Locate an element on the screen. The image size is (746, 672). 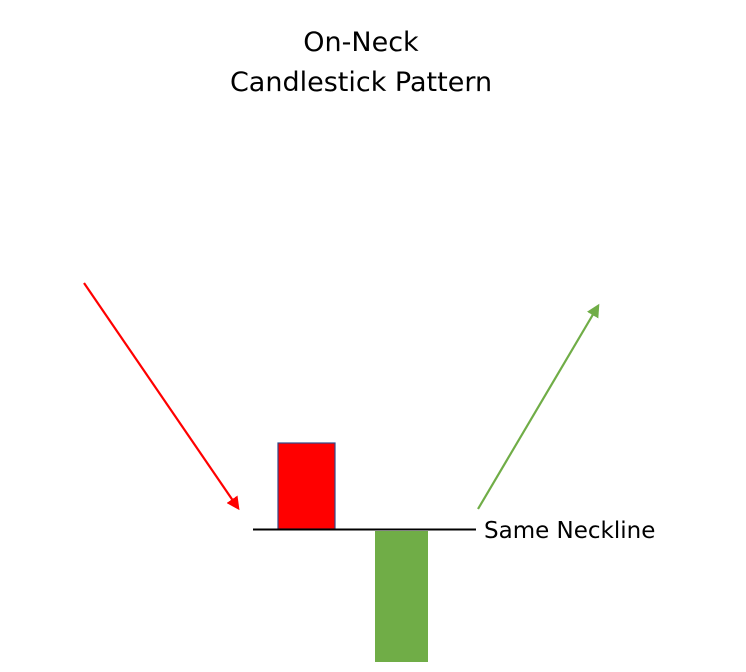
bullish-candle is located at coordinates (401, 596).